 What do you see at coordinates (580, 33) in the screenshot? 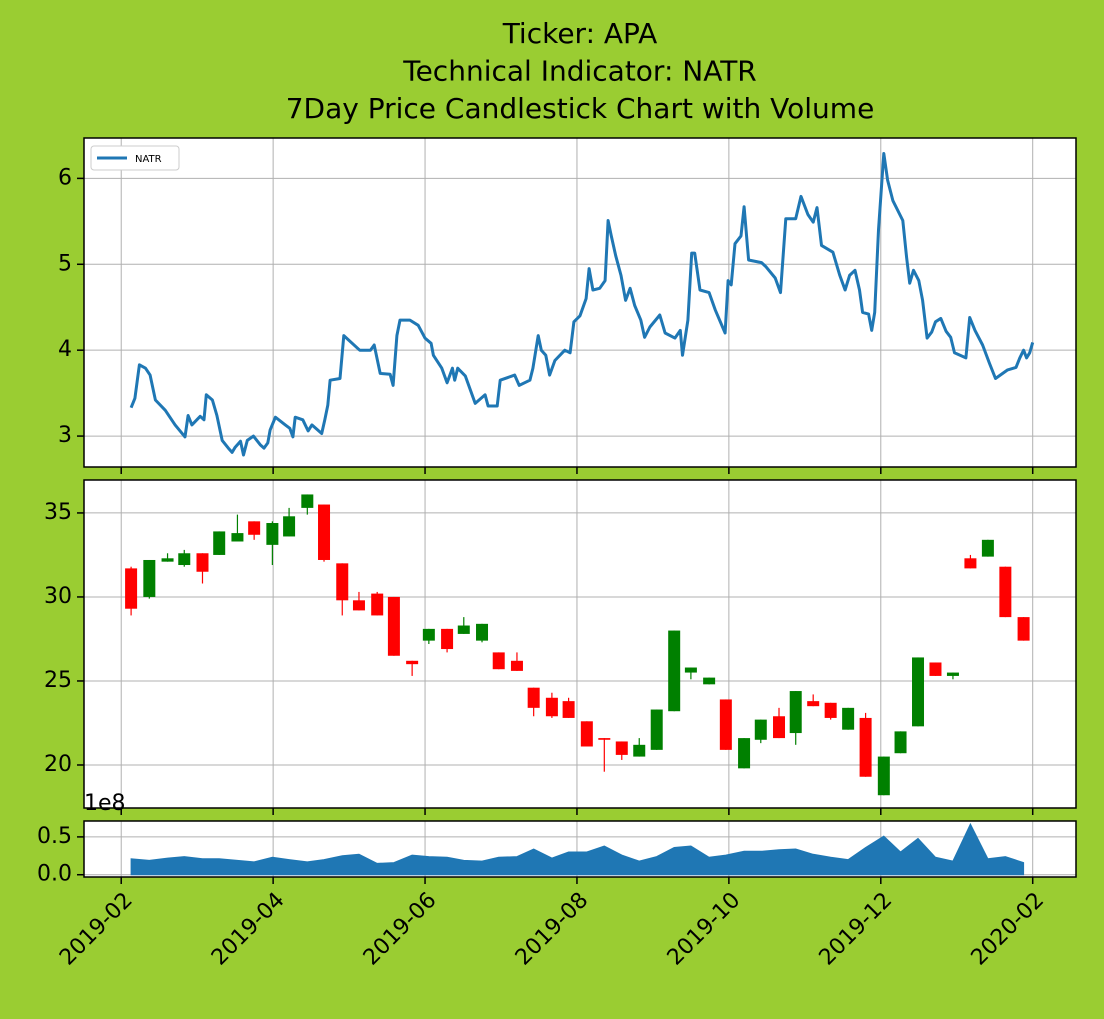
I see `chart-title: Ticker: APA` at bounding box center [580, 33].